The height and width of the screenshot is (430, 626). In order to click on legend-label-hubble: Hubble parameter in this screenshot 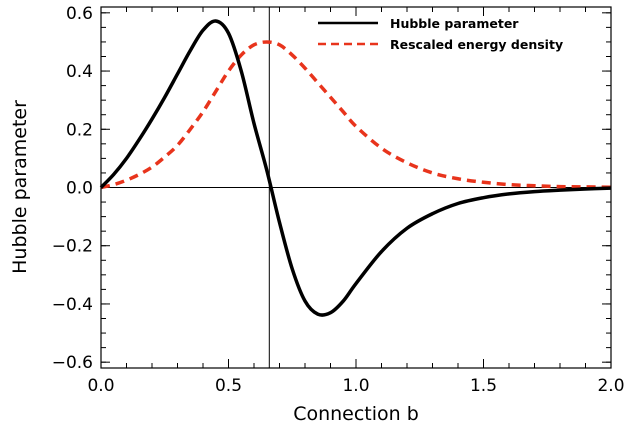, I will do `click(454, 23)`.